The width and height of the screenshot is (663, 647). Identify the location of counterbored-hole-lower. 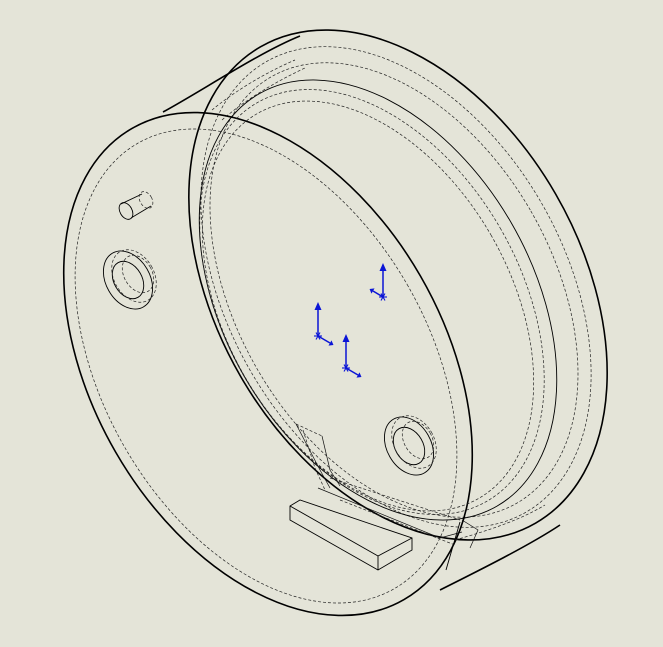
(410, 445).